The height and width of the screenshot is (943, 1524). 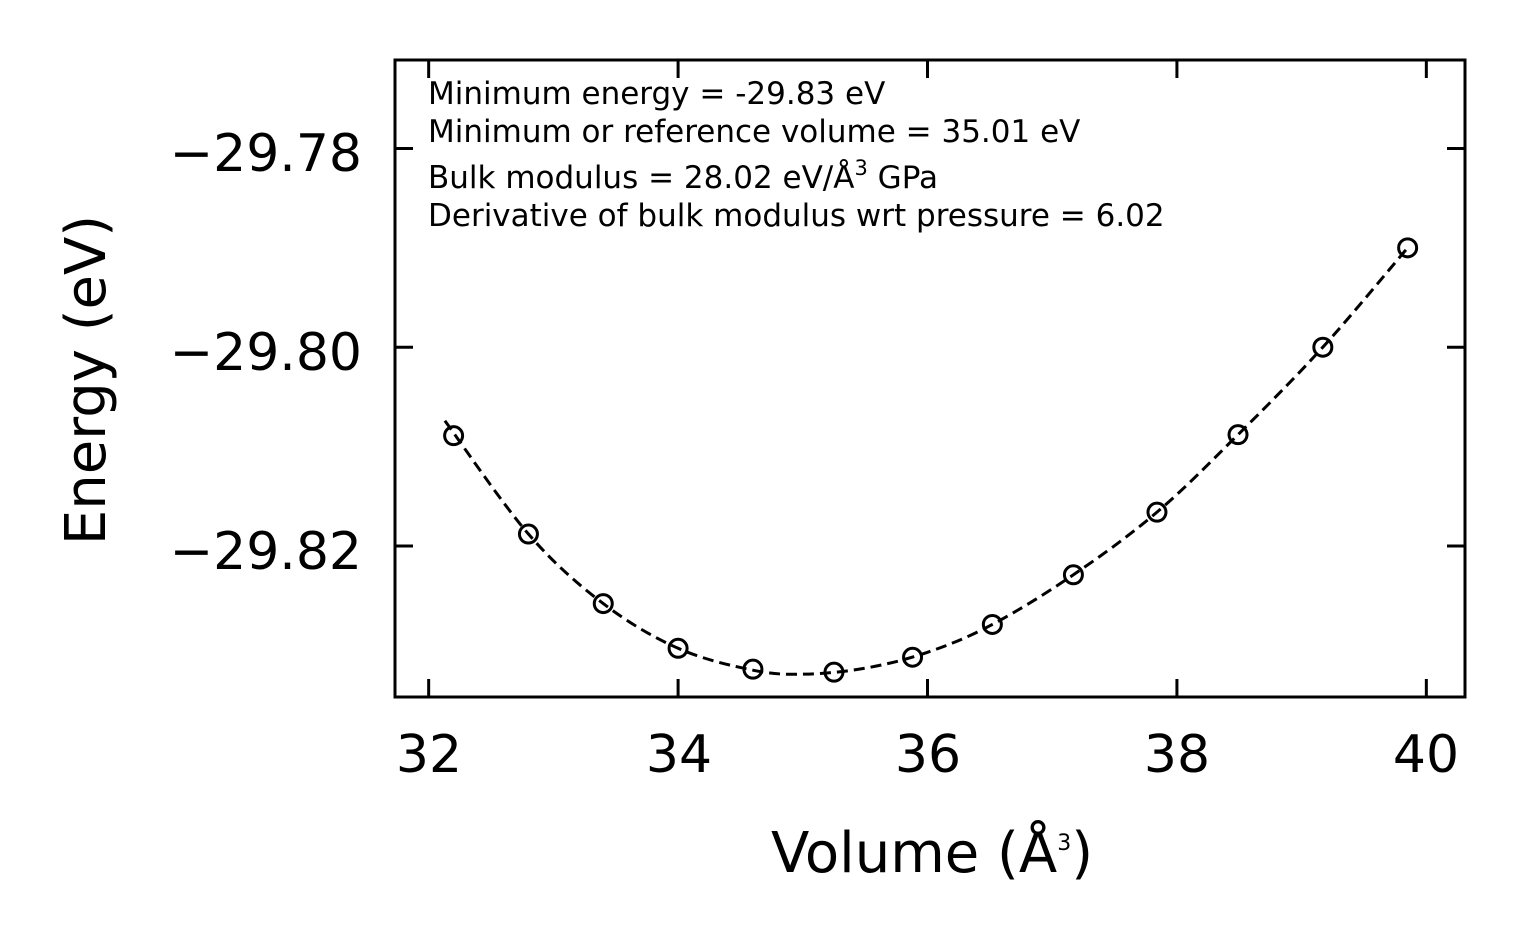 I want to click on y-tick-label: −29.80, so click(x=266, y=353).